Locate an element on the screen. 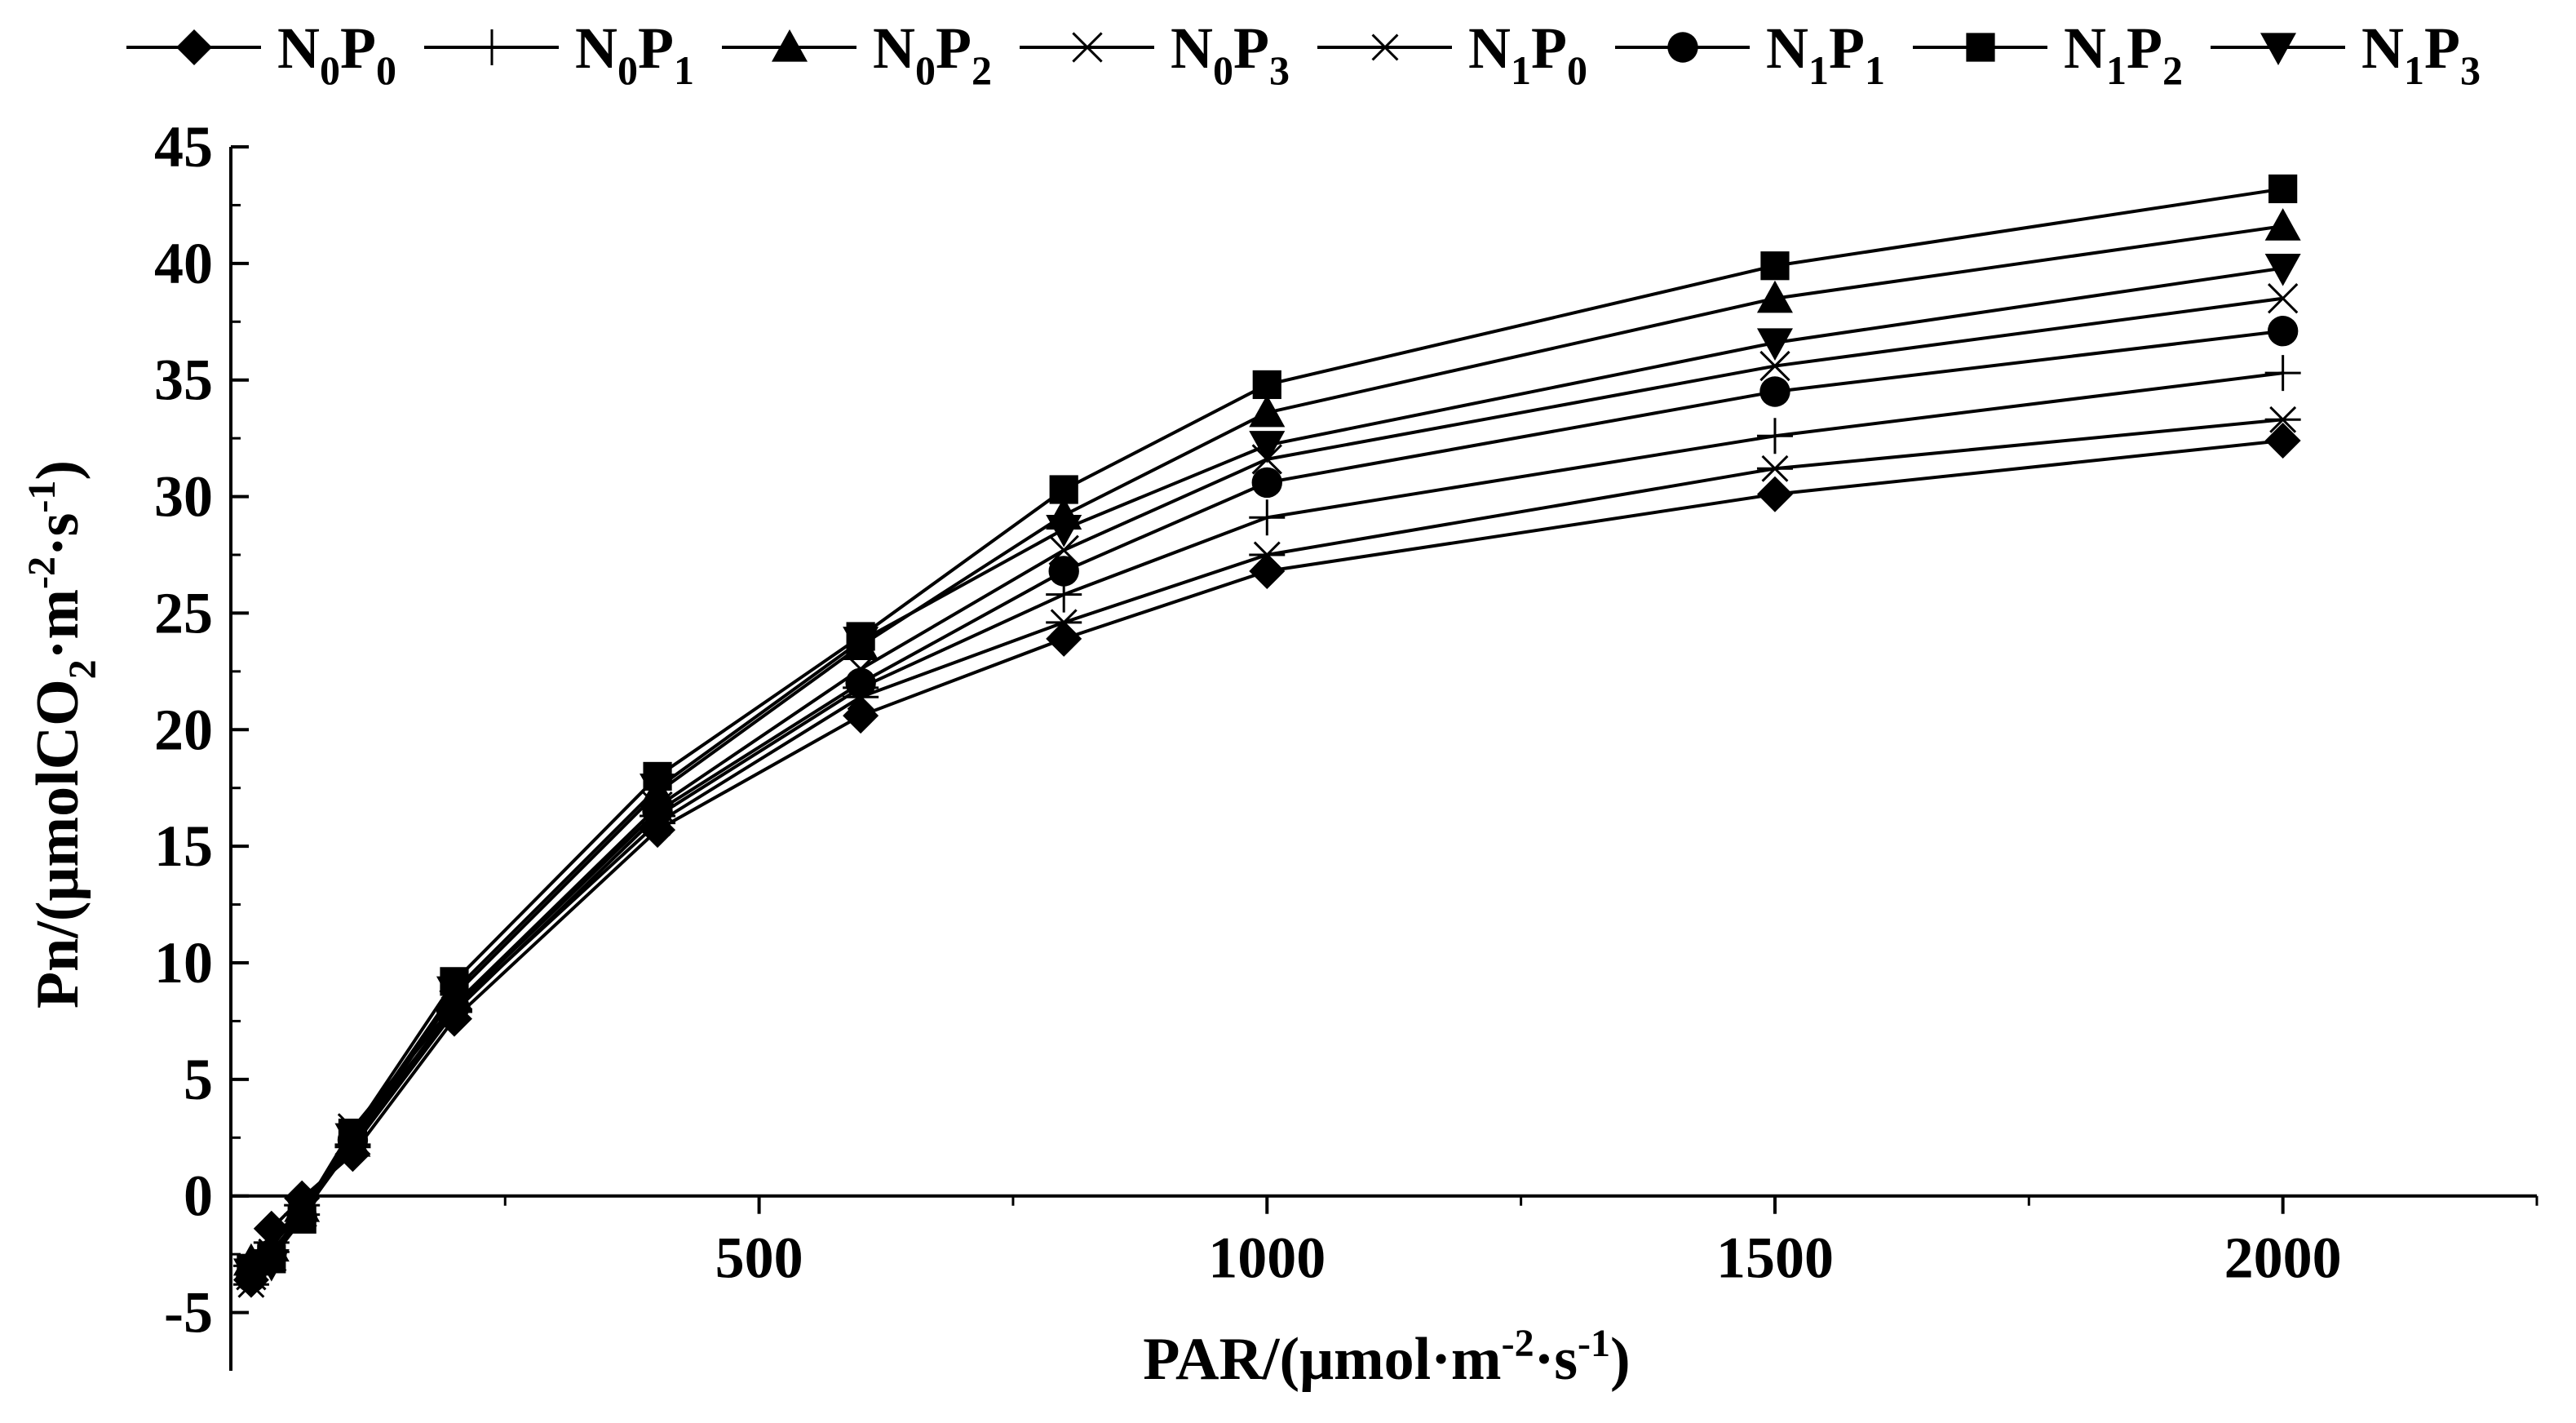 The image size is (2576, 1423). x-tick-label: 2000 is located at coordinates (2283, 1258).